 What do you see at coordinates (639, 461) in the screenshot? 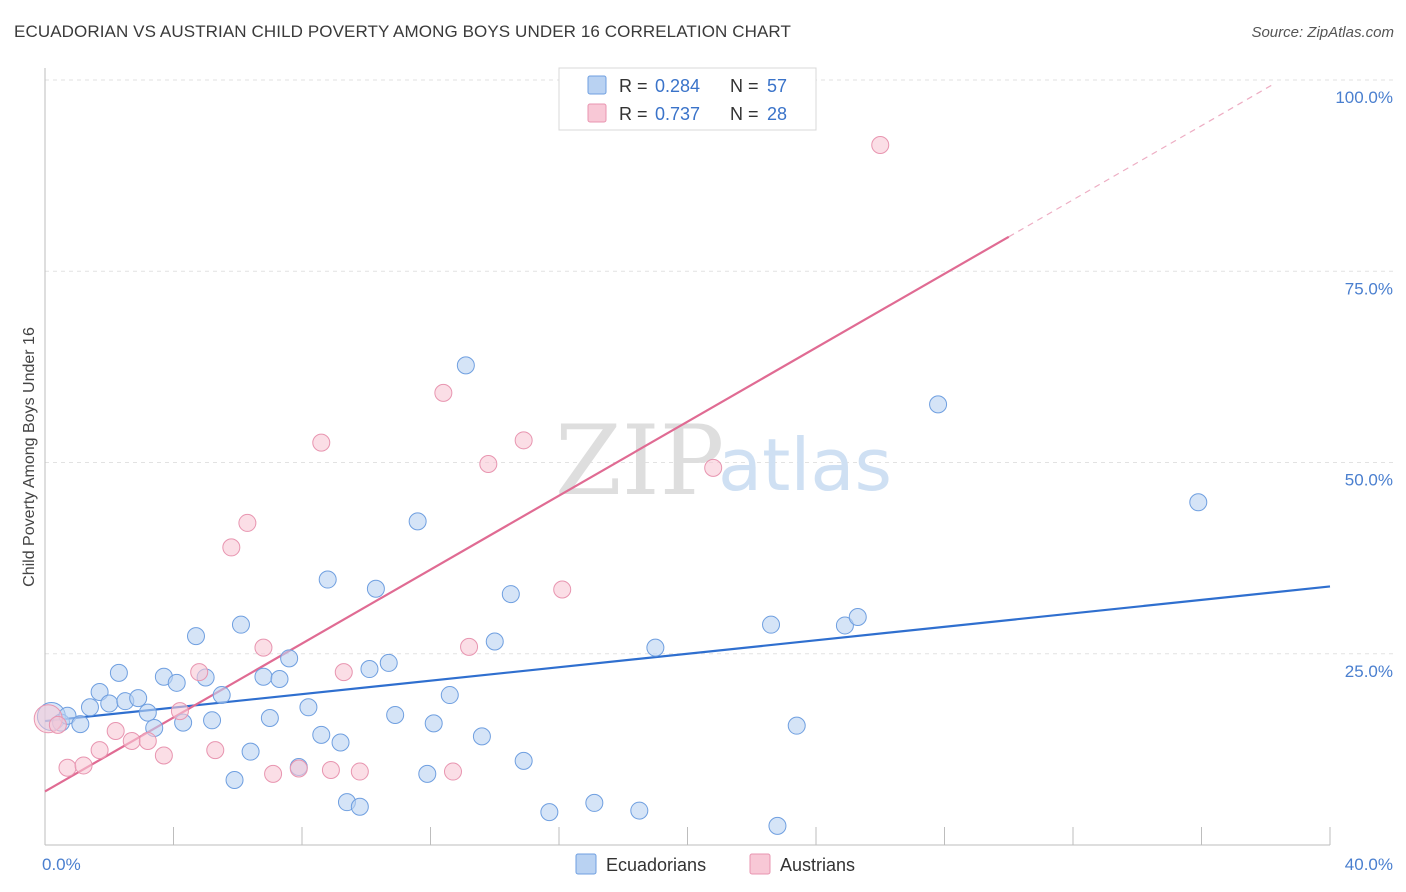
I see `watermark-zip: ZIP` at bounding box center [639, 461].